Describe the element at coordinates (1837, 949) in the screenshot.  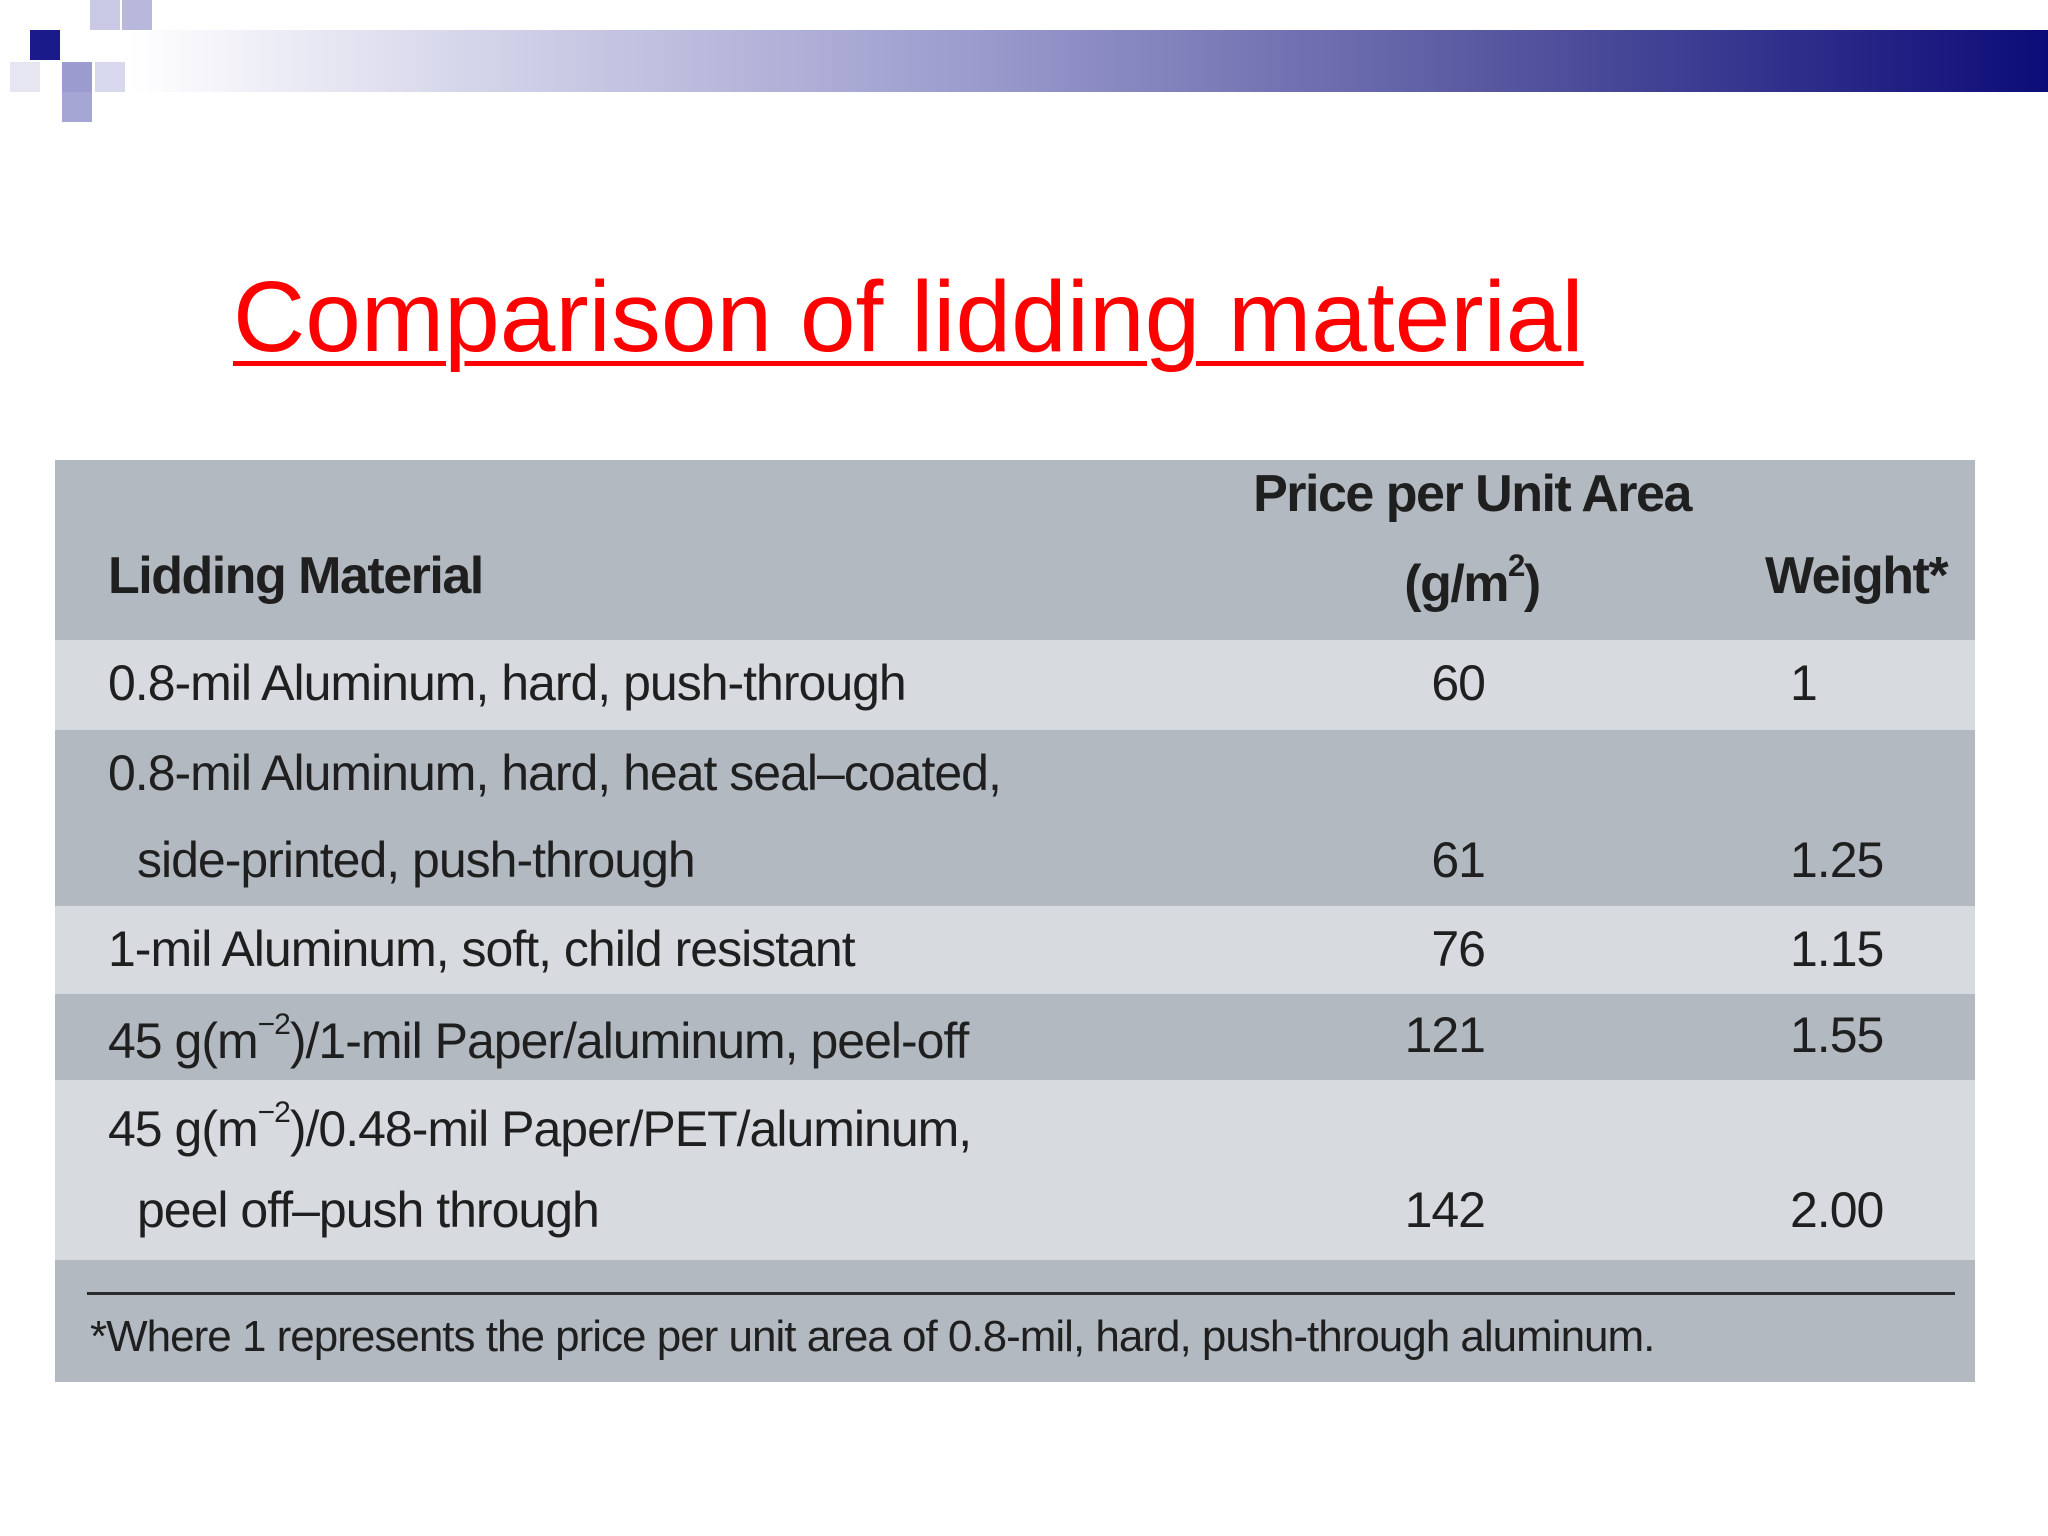
I see `row-weight: 1.15` at that location.